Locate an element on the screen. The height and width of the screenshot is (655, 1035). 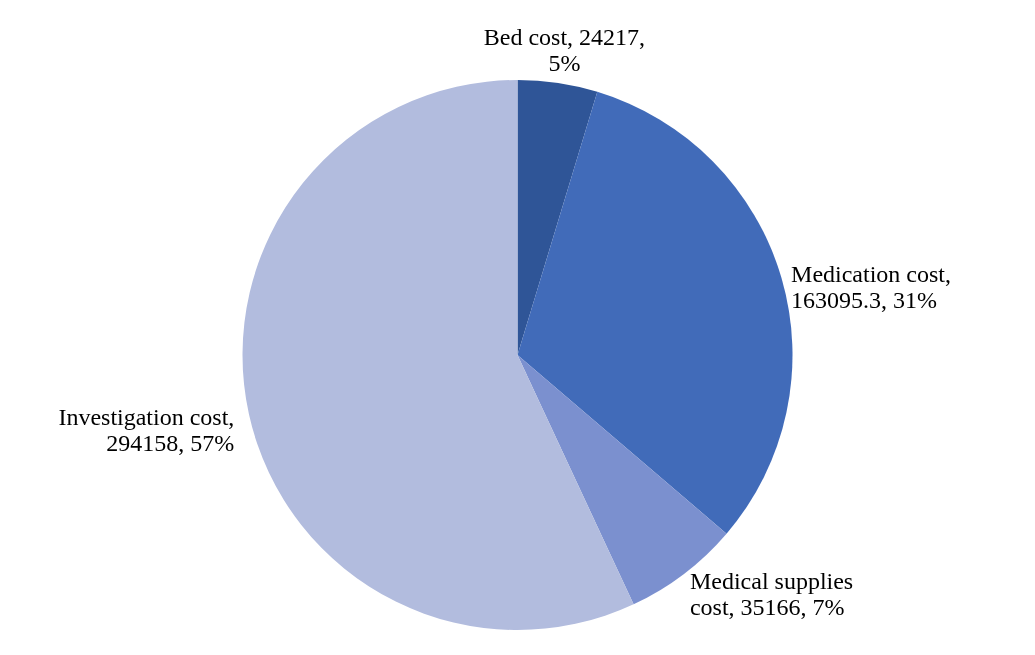
slice-label: Bed cost, 24217, 5% is located at coordinates (564, 50).